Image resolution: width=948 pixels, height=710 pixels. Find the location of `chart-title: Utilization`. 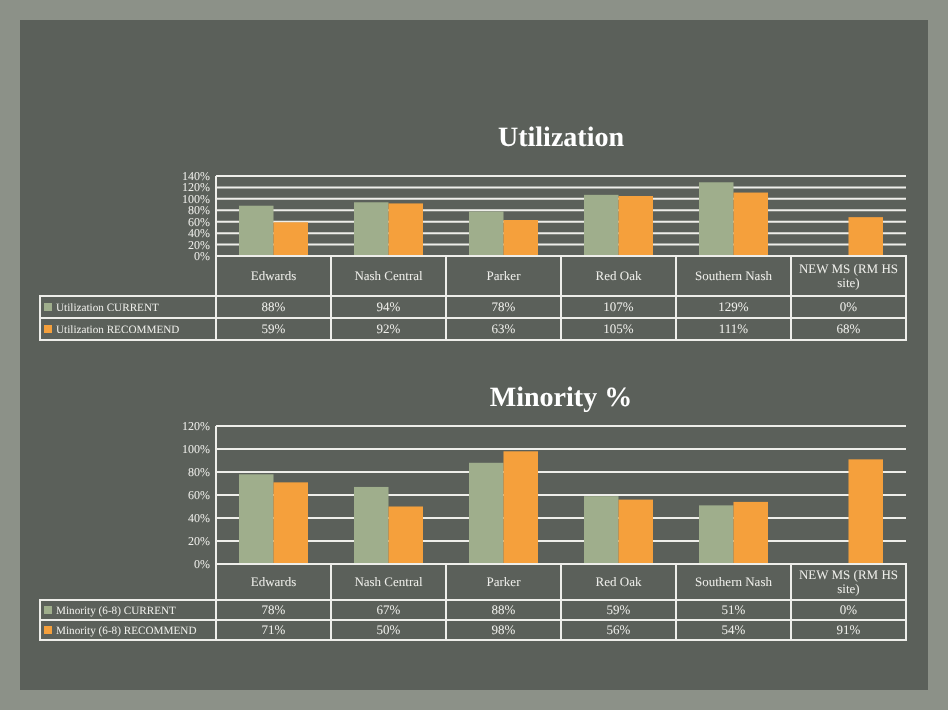

chart-title: Utilization is located at coordinates (561, 139).